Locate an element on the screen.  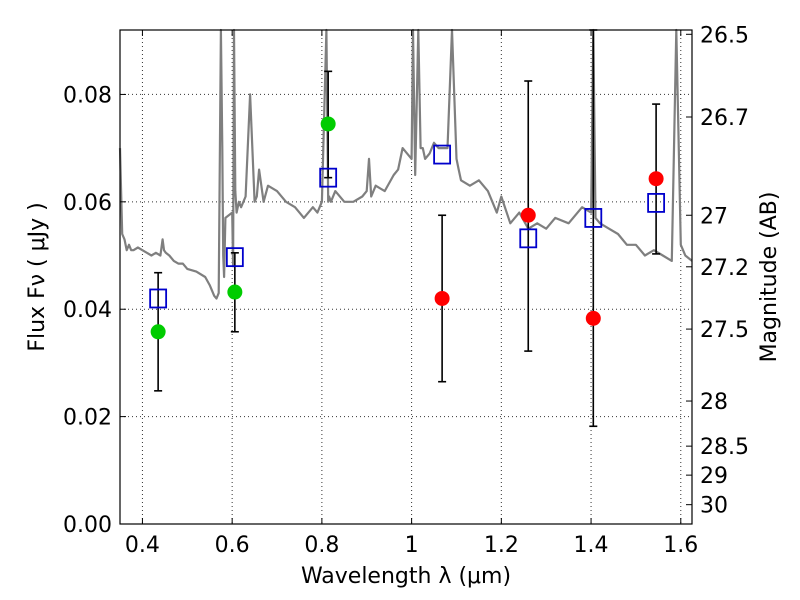
right-tick-label: 30 is located at coordinates (714, 506).